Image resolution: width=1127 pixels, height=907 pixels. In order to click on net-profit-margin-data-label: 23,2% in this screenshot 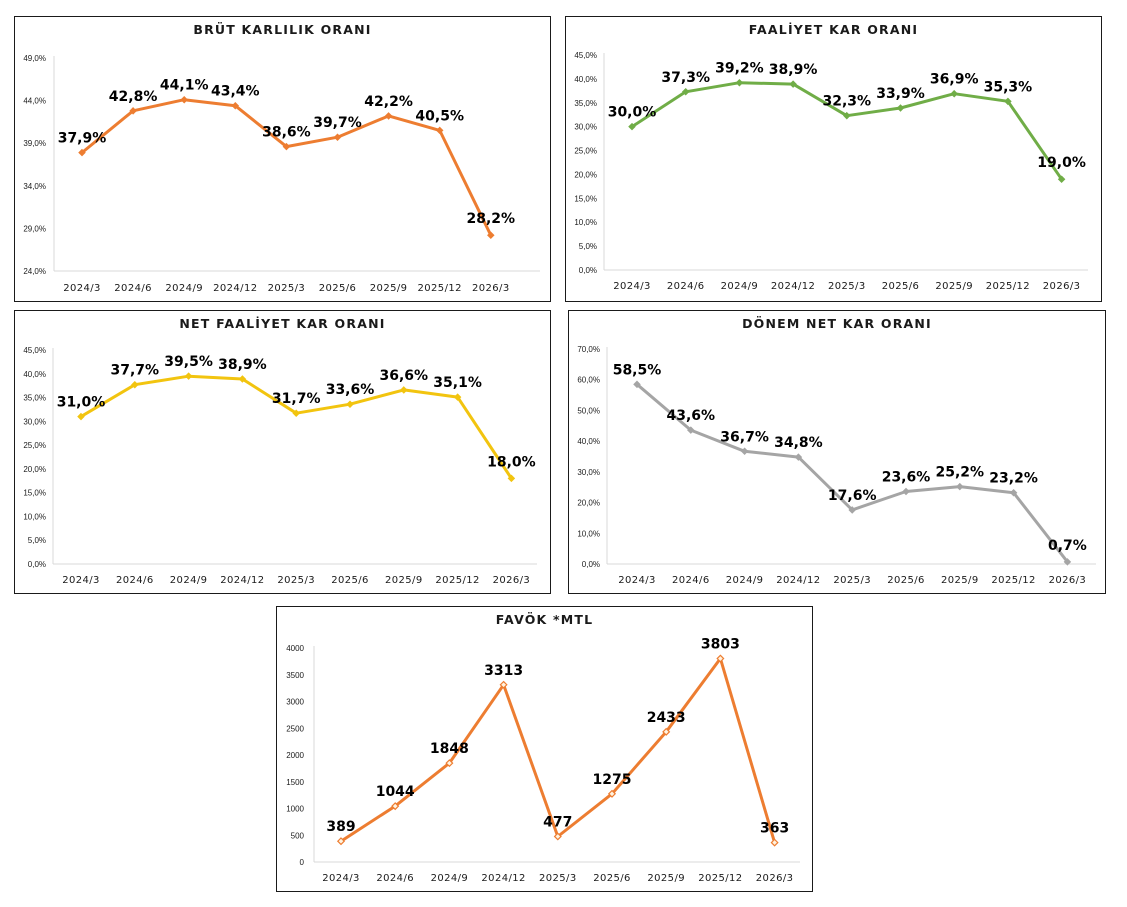, I will do `click(1013, 479)`.